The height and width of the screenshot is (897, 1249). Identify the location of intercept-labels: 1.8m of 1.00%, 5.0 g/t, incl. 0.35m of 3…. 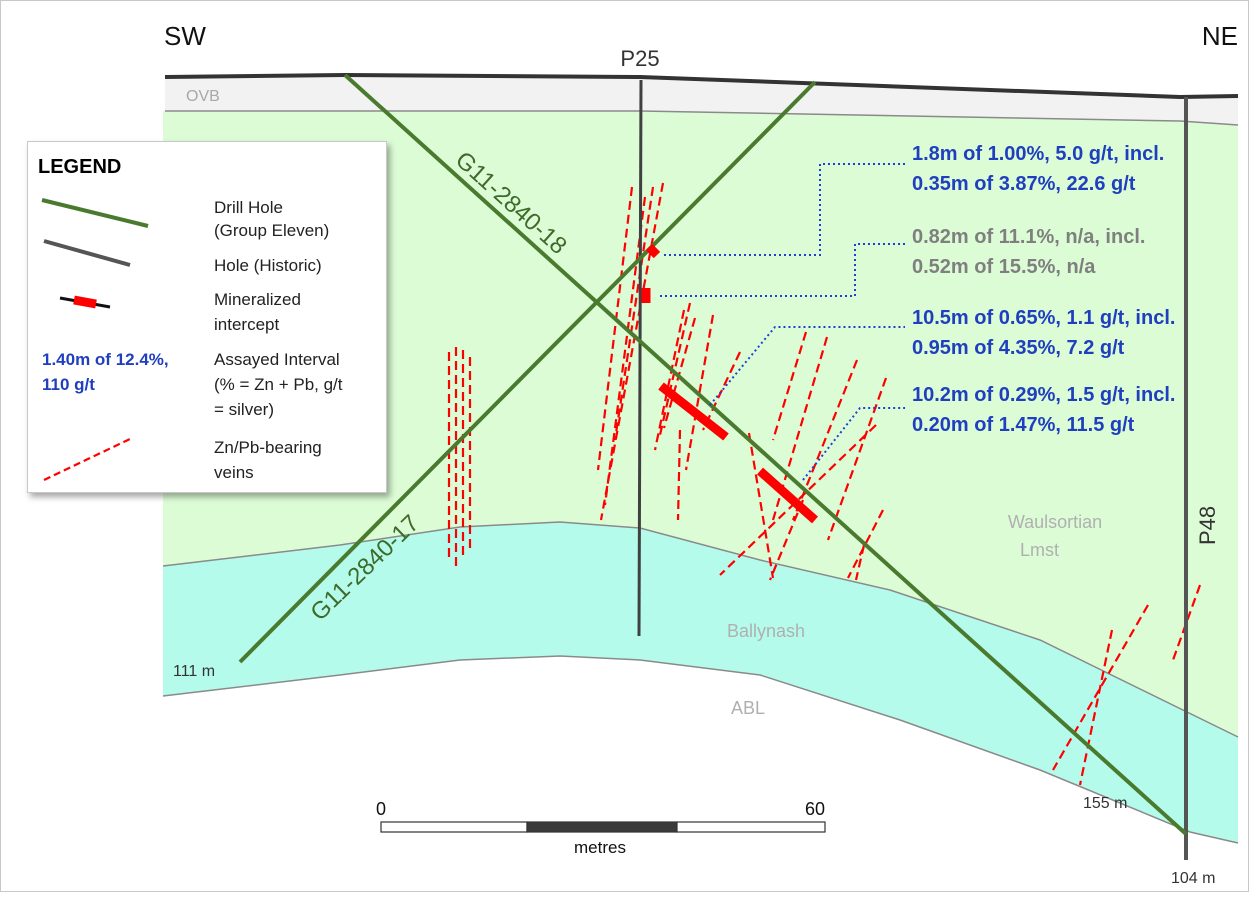
(1043, 289).